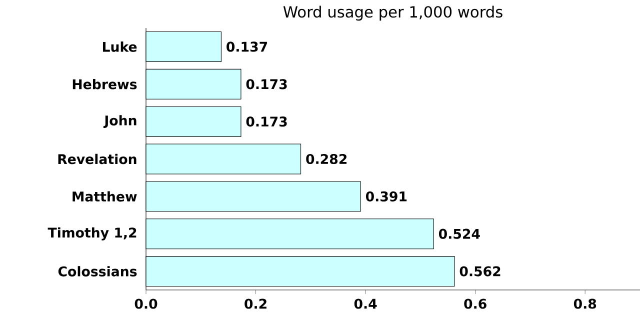 This screenshot has width=641, height=332. Describe the element at coordinates (255, 303) in the screenshot. I see `x-tick-label: 0.2` at that location.